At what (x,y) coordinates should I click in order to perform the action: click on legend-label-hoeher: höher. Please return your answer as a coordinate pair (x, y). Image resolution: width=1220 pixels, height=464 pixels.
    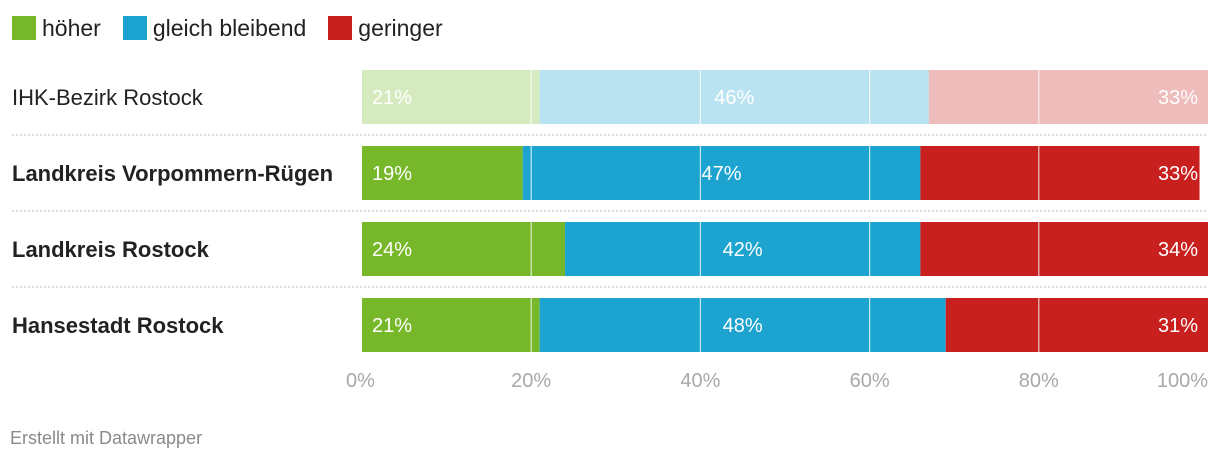
    Looking at the image, I should click on (71, 27).